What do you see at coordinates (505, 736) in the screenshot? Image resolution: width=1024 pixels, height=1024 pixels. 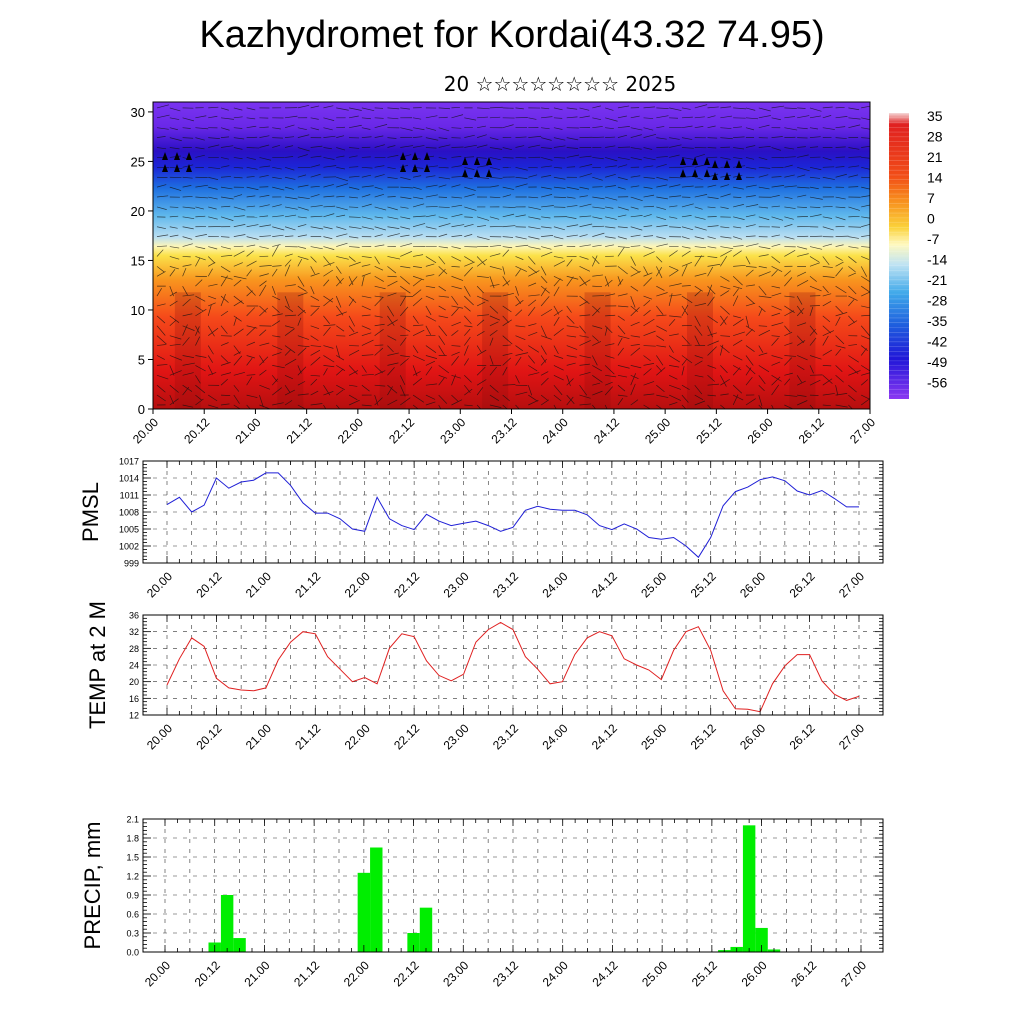 I see `x-tick-label: 23.12` at bounding box center [505, 736].